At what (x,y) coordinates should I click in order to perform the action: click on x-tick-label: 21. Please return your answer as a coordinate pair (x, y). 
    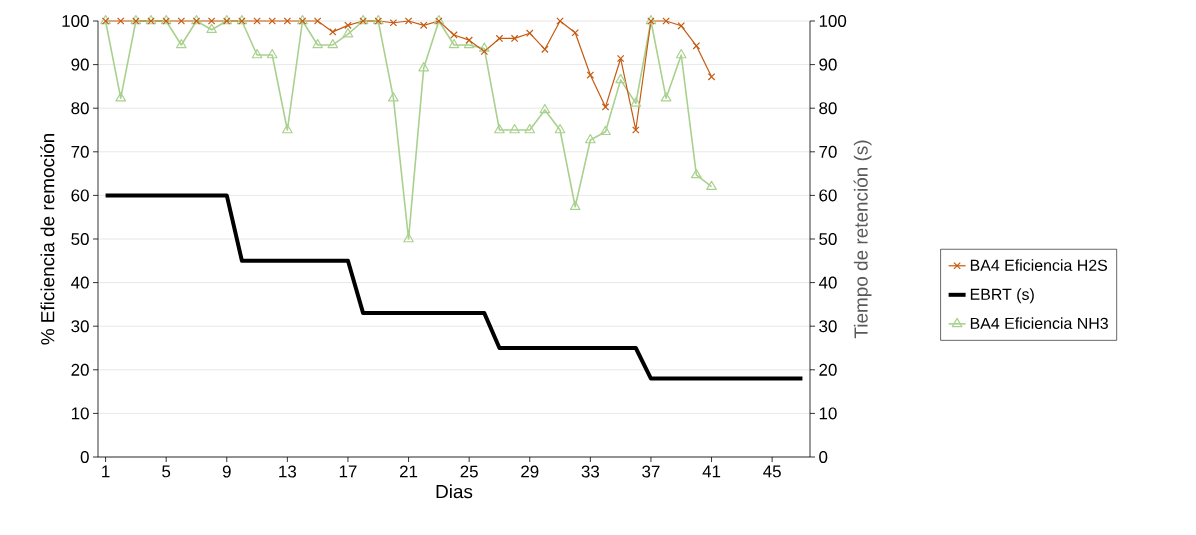
    Looking at the image, I should click on (409, 471).